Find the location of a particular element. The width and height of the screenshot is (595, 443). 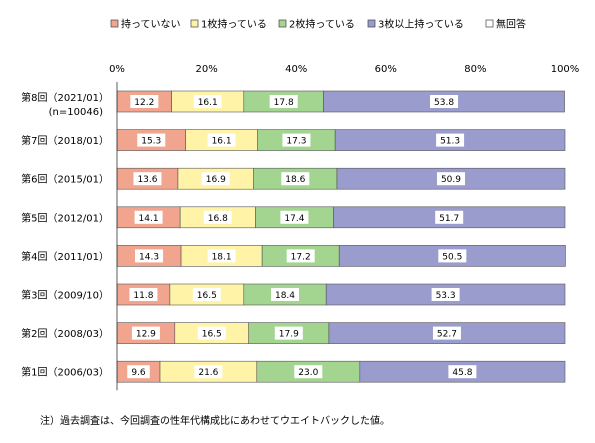

data-label: 16.9 is located at coordinates (216, 180).